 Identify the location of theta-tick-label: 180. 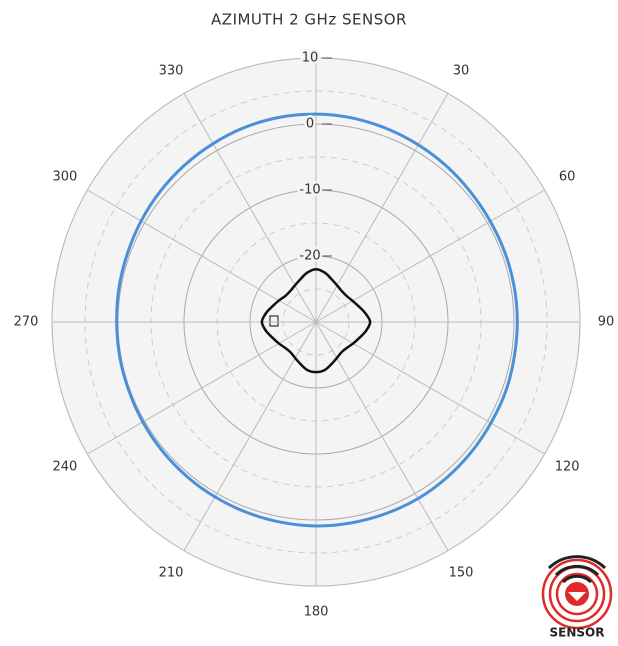
(316, 612).